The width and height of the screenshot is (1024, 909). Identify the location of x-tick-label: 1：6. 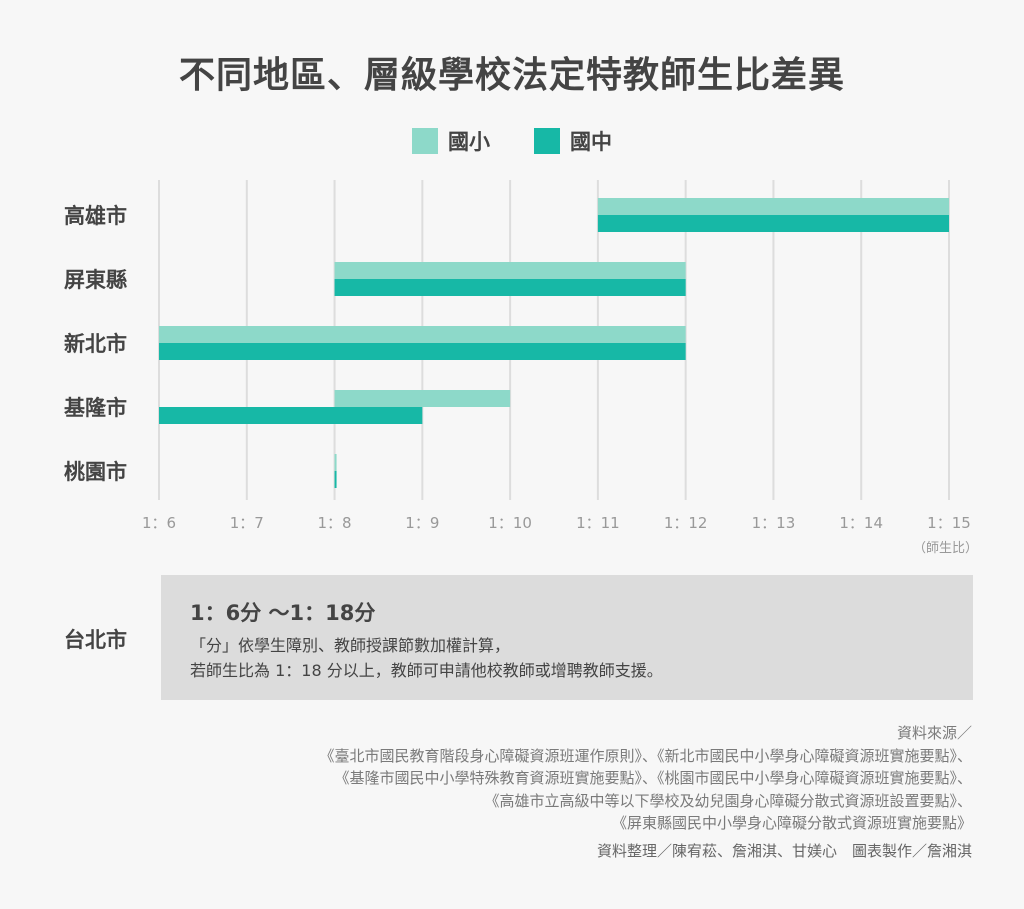
(159, 523).